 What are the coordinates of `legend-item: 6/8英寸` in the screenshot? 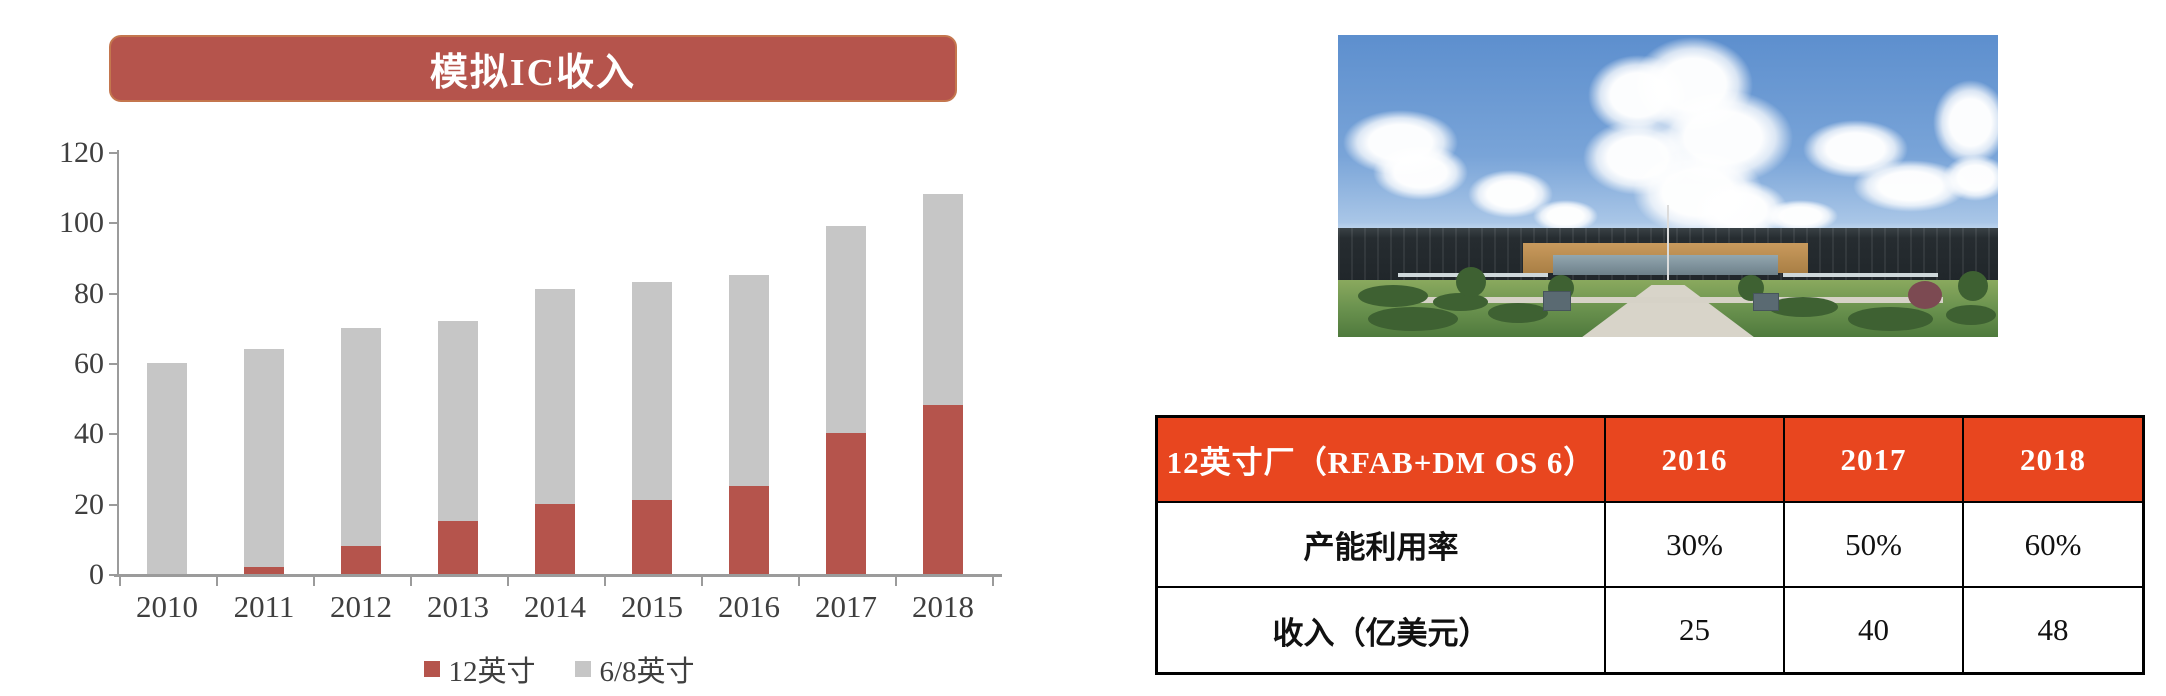 It's located at (635, 669).